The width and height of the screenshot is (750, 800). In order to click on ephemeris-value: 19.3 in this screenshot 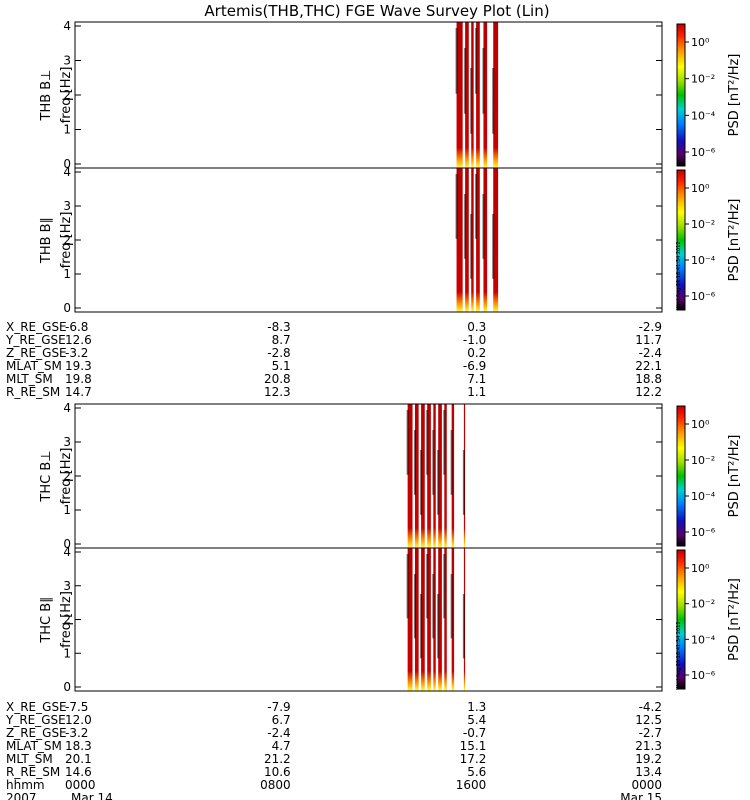, I will do `click(78, 366)`.